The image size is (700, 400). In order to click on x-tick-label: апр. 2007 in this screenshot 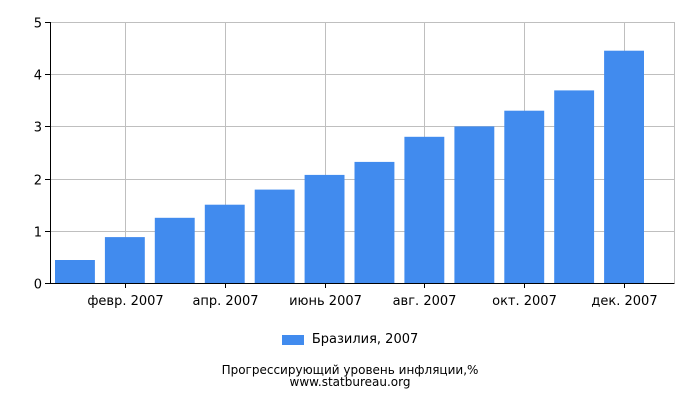, I will do `click(225, 301)`.